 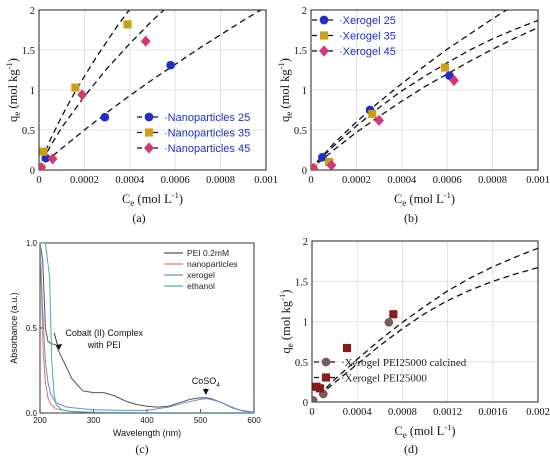 What do you see at coordinates (104, 333) in the screenshot?
I see `annotation-label: Cobalt (II) Complex` at bounding box center [104, 333].